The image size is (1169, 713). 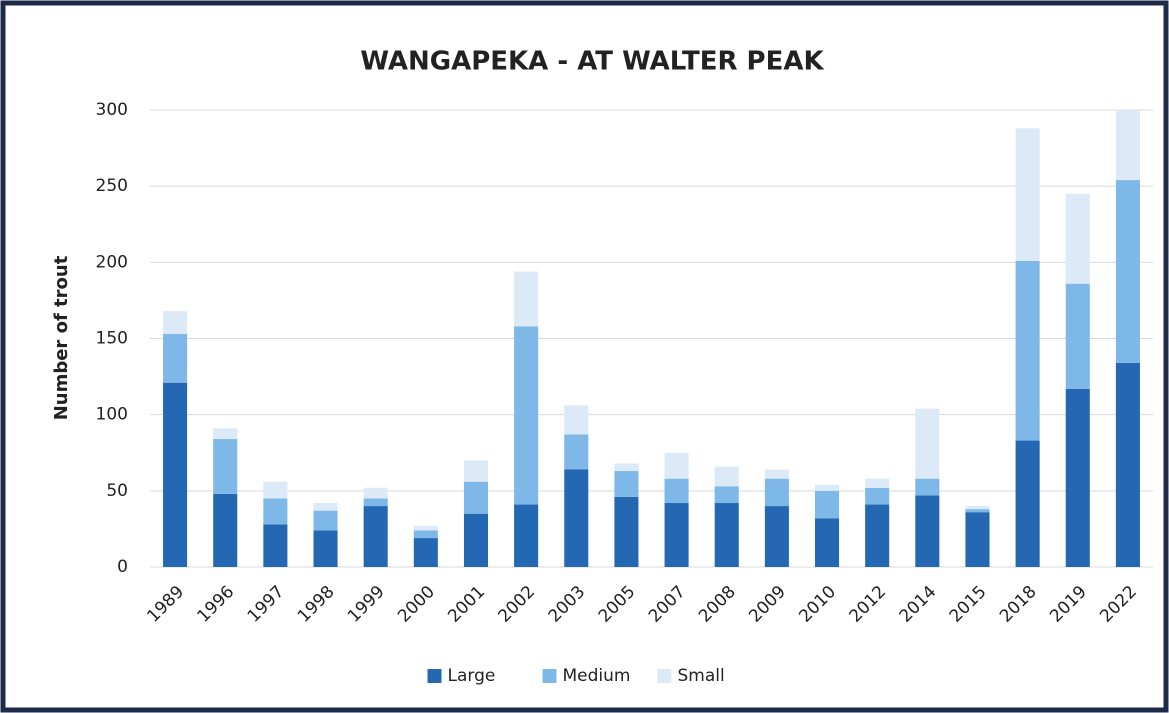 I want to click on y-tick-label: 100, so click(x=112, y=415).